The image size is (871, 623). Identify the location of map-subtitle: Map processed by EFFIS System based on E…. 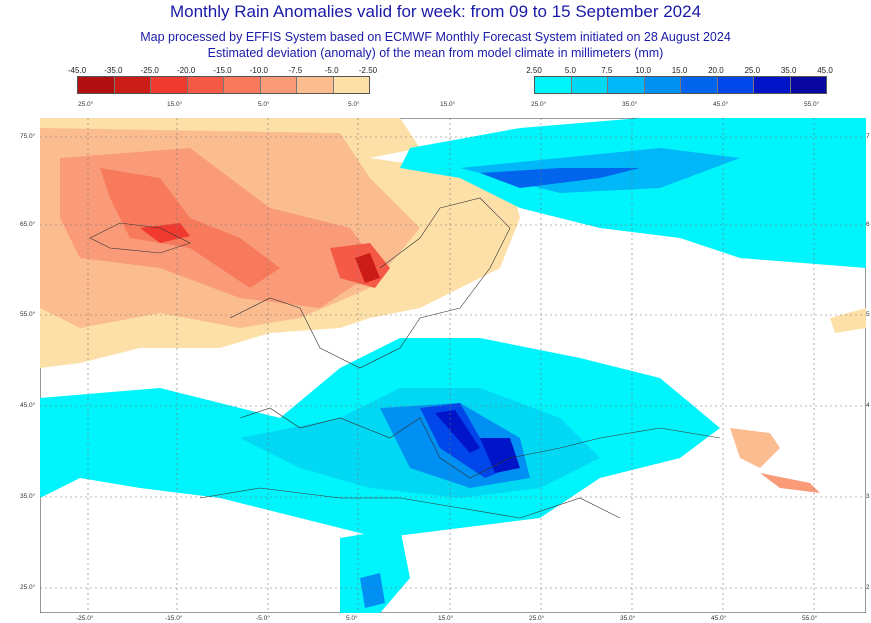
(435, 37).